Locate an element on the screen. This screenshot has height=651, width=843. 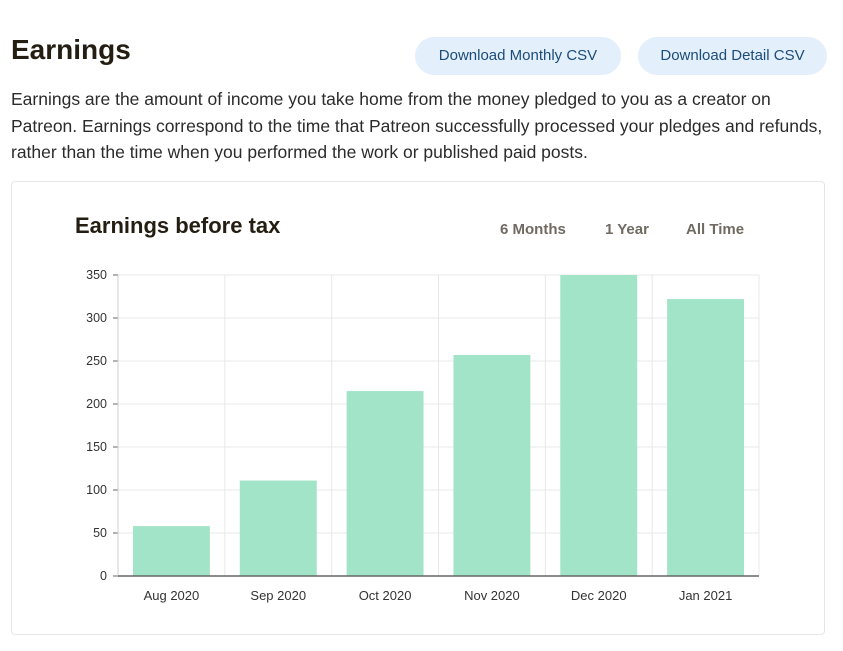
bar-sep-2020 is located at coordinates (278, 528).